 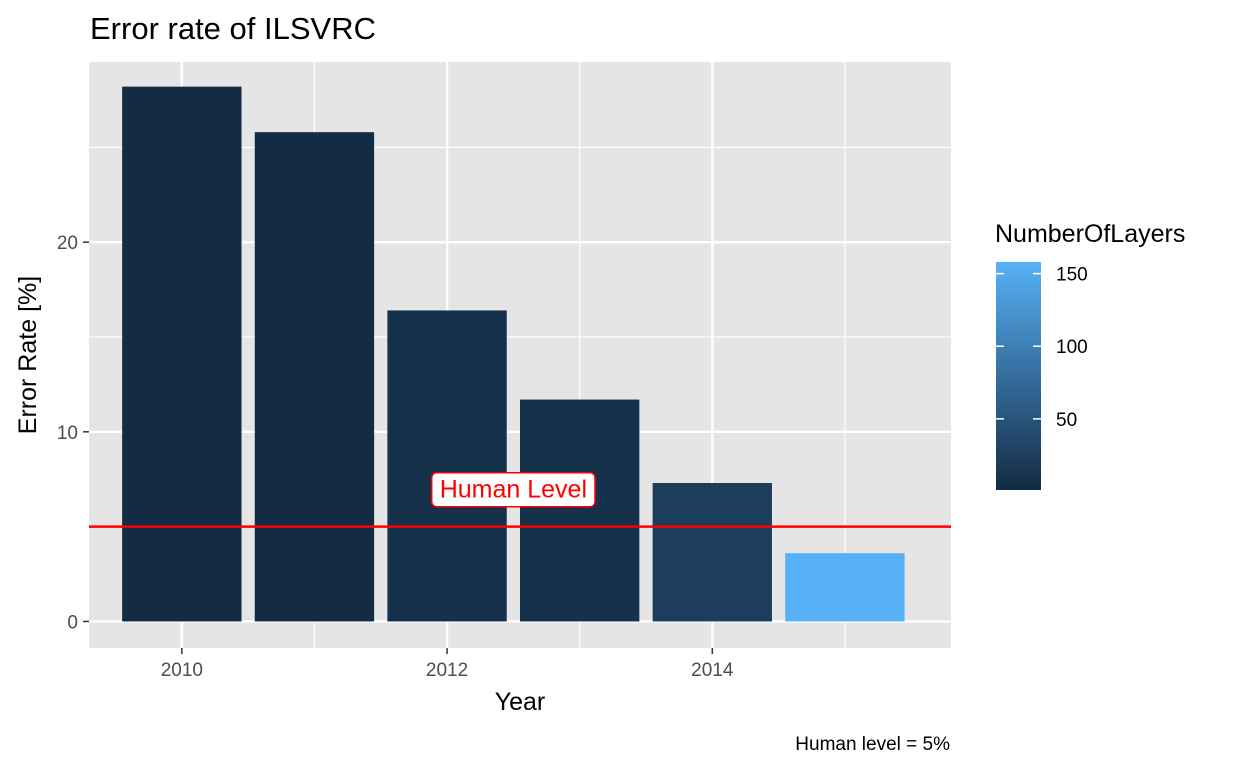 I want to click on y-tick-label: 20, so click(x=67, y=243).